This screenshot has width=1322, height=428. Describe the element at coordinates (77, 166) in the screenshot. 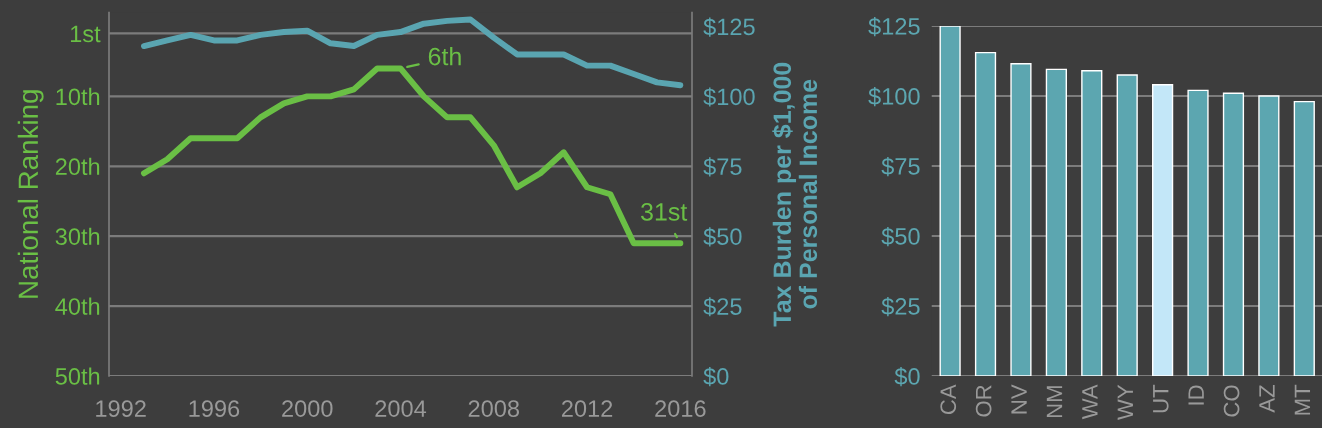

I see `y-tick-label: 20th` at that location.